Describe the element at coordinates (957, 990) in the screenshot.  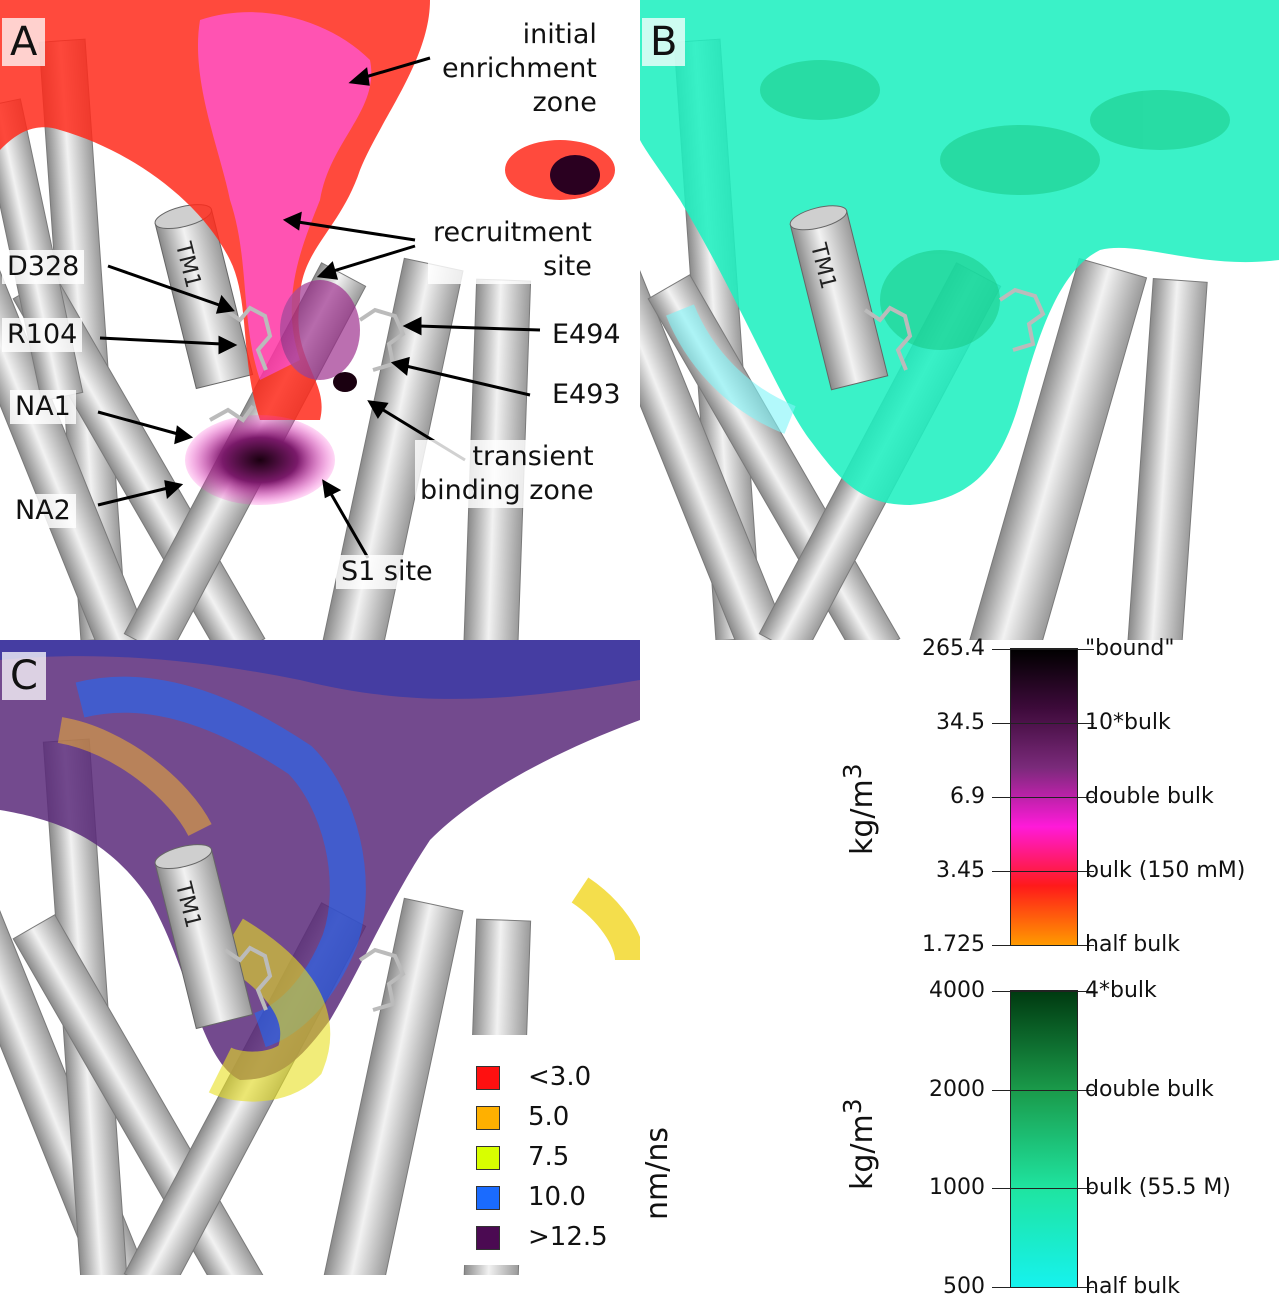
I see `colorbar-water-tick-value: 4000` at that location.